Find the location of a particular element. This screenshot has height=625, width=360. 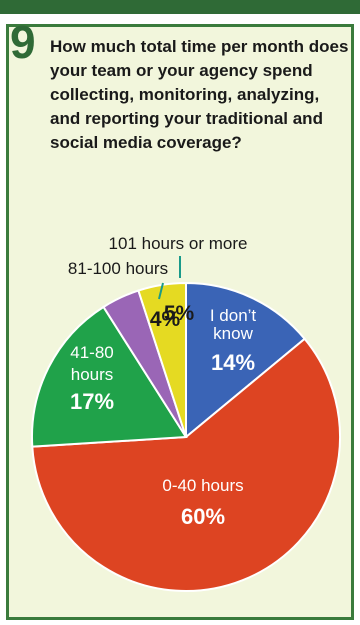

slice-percent-3: 17% is located at coordinates (92, 401).